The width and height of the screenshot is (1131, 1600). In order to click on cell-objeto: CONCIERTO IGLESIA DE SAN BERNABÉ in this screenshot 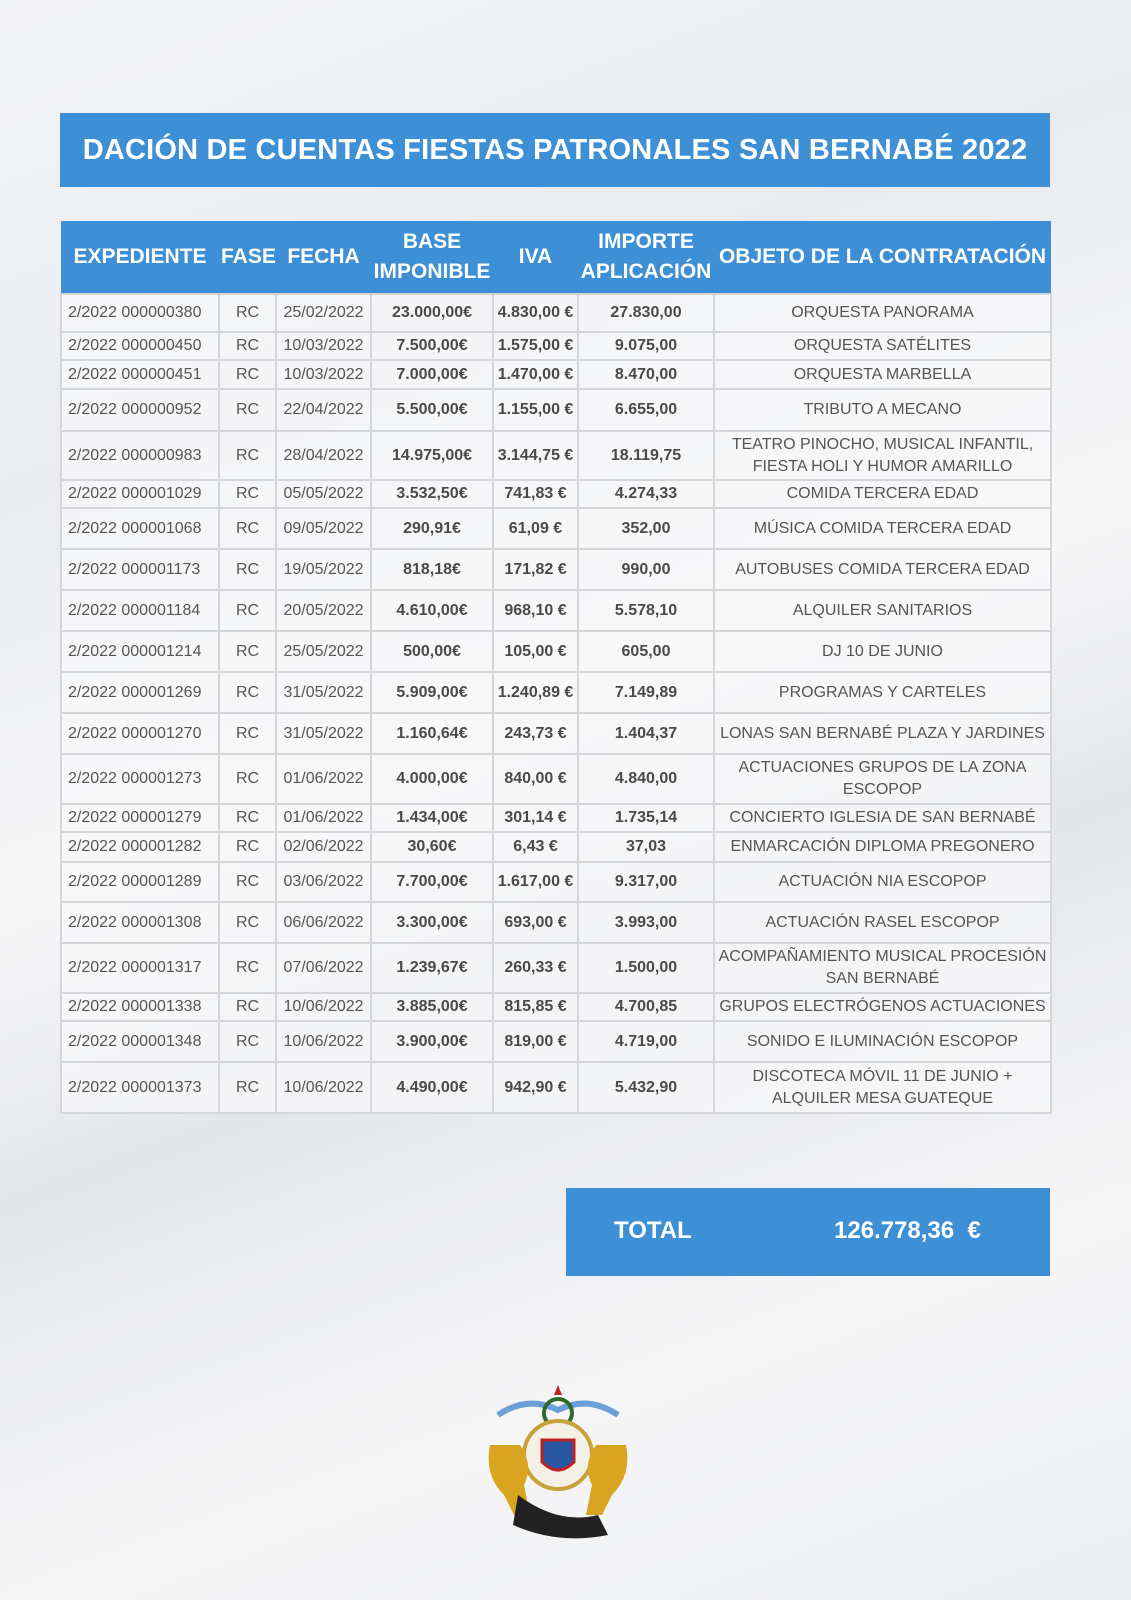, I will do `click(882, 818)`.